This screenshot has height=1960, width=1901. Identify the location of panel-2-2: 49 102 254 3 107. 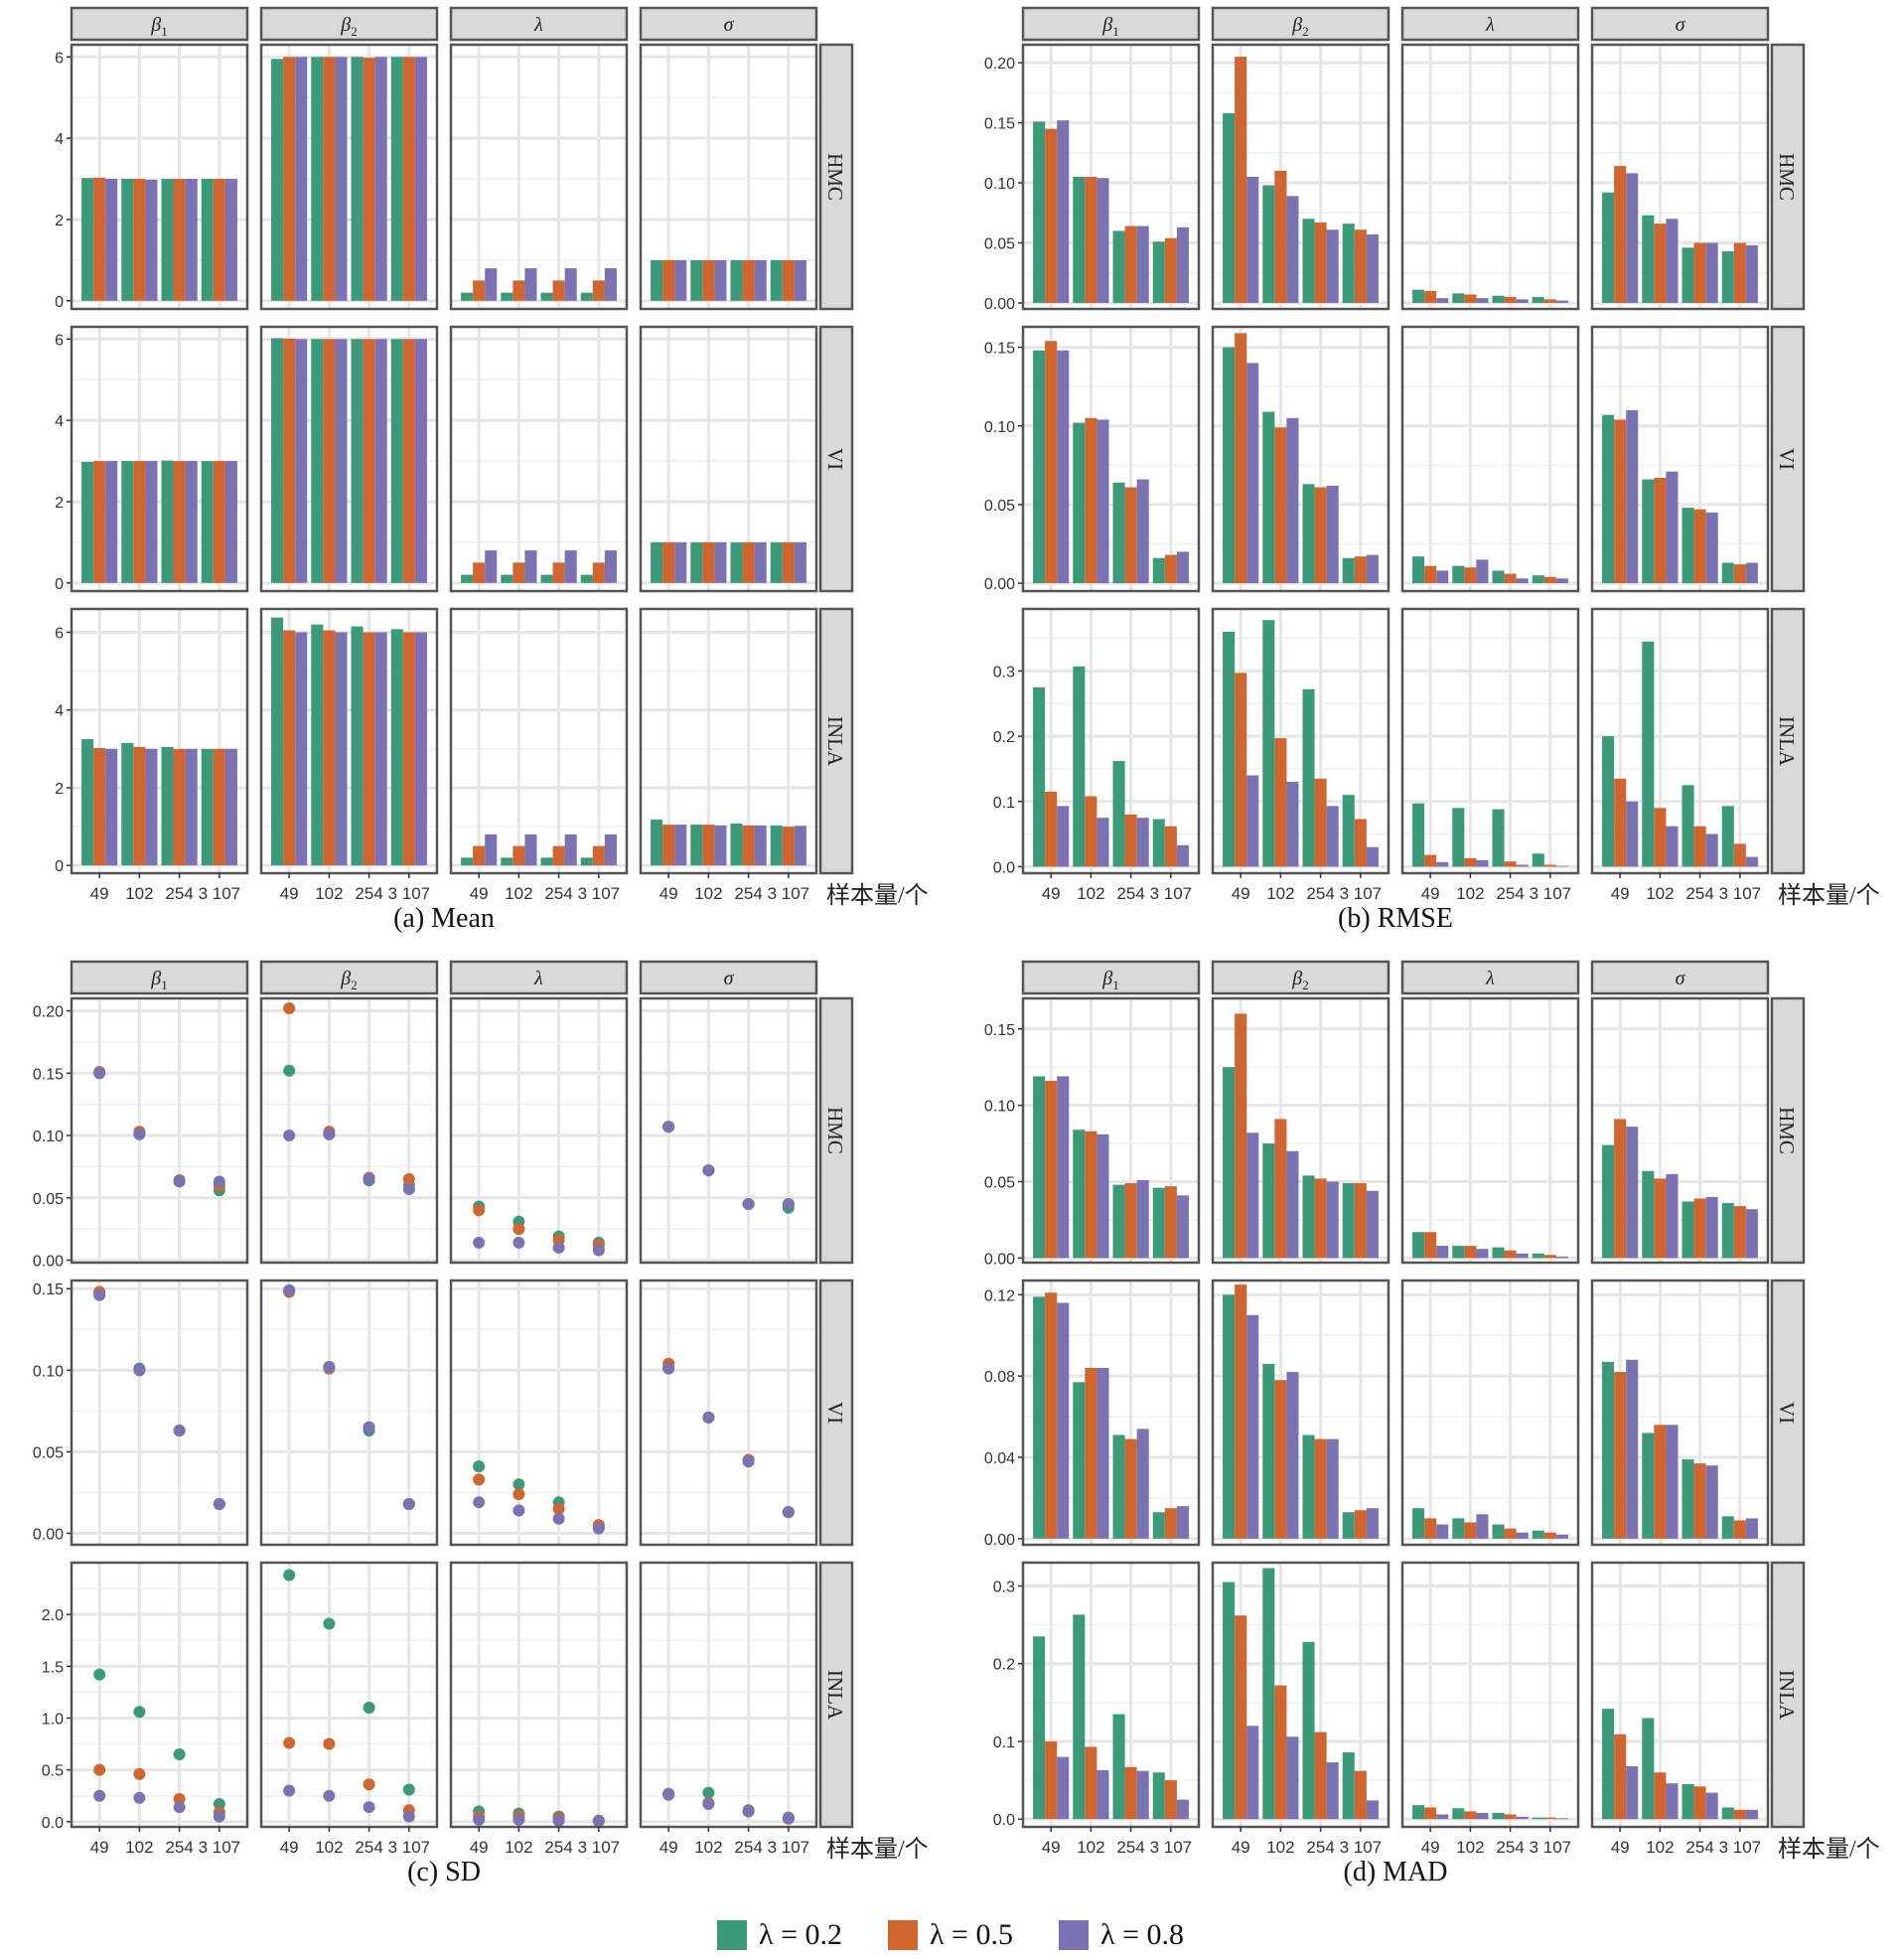
(1490, 755).